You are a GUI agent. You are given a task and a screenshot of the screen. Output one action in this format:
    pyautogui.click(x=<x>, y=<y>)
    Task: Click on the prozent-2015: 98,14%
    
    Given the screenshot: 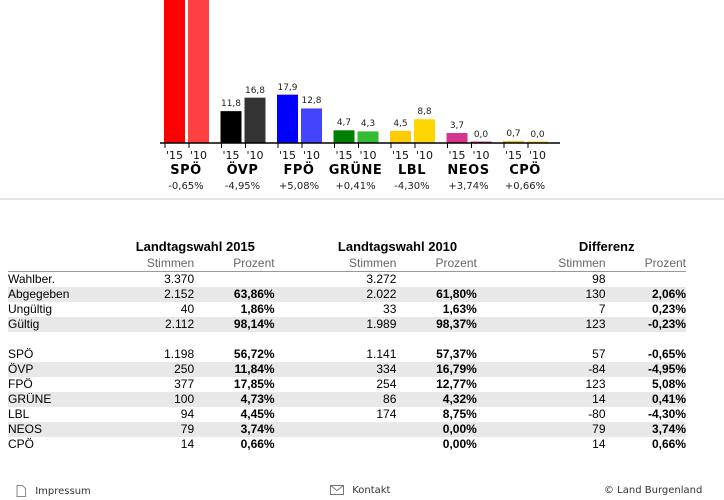 What is the action you would take?
    pyautogui.click(x=234, y=324)
    